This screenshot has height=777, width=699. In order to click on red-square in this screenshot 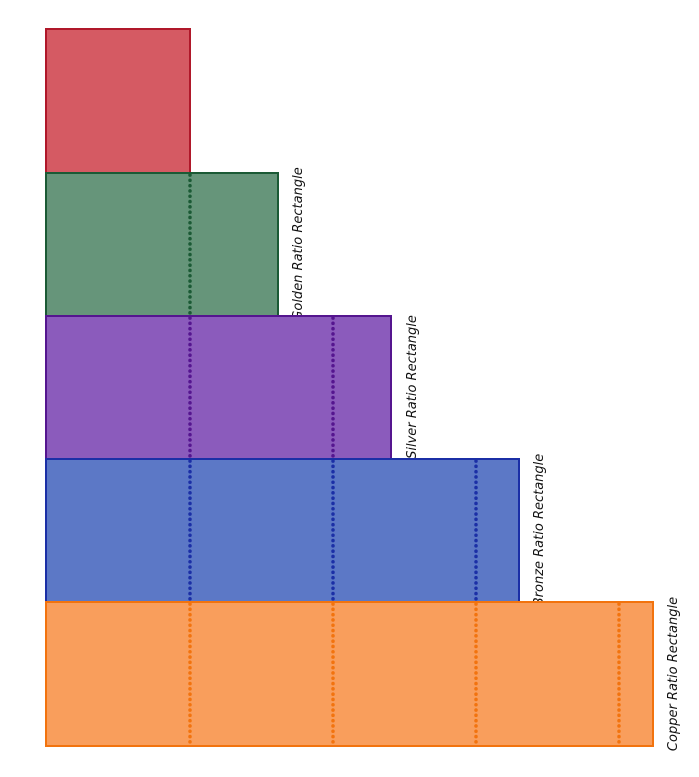, I will do `click(118, 101)`.